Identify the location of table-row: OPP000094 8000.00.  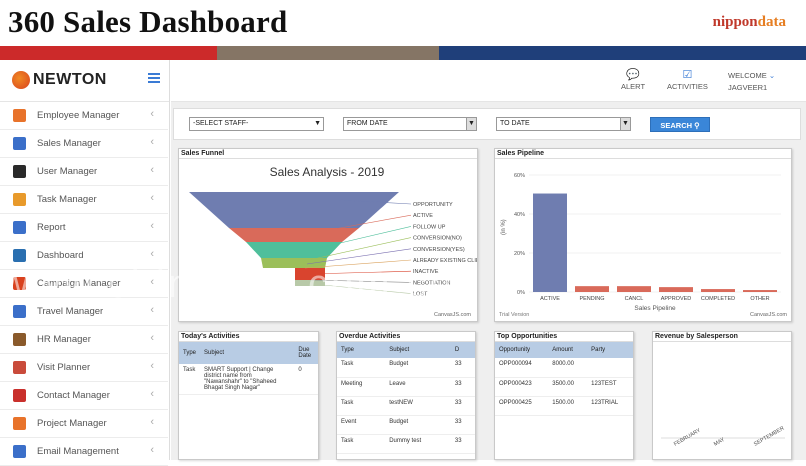
(564, 368).